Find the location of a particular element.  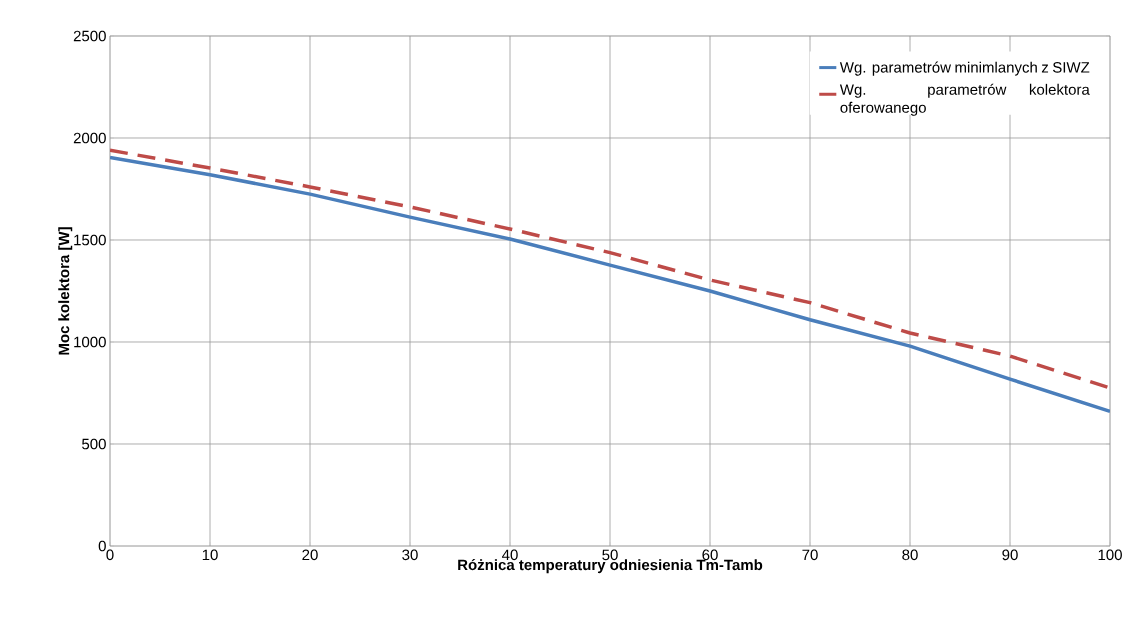

y-tick-label: 2000 is located at coordinates (89, 138).